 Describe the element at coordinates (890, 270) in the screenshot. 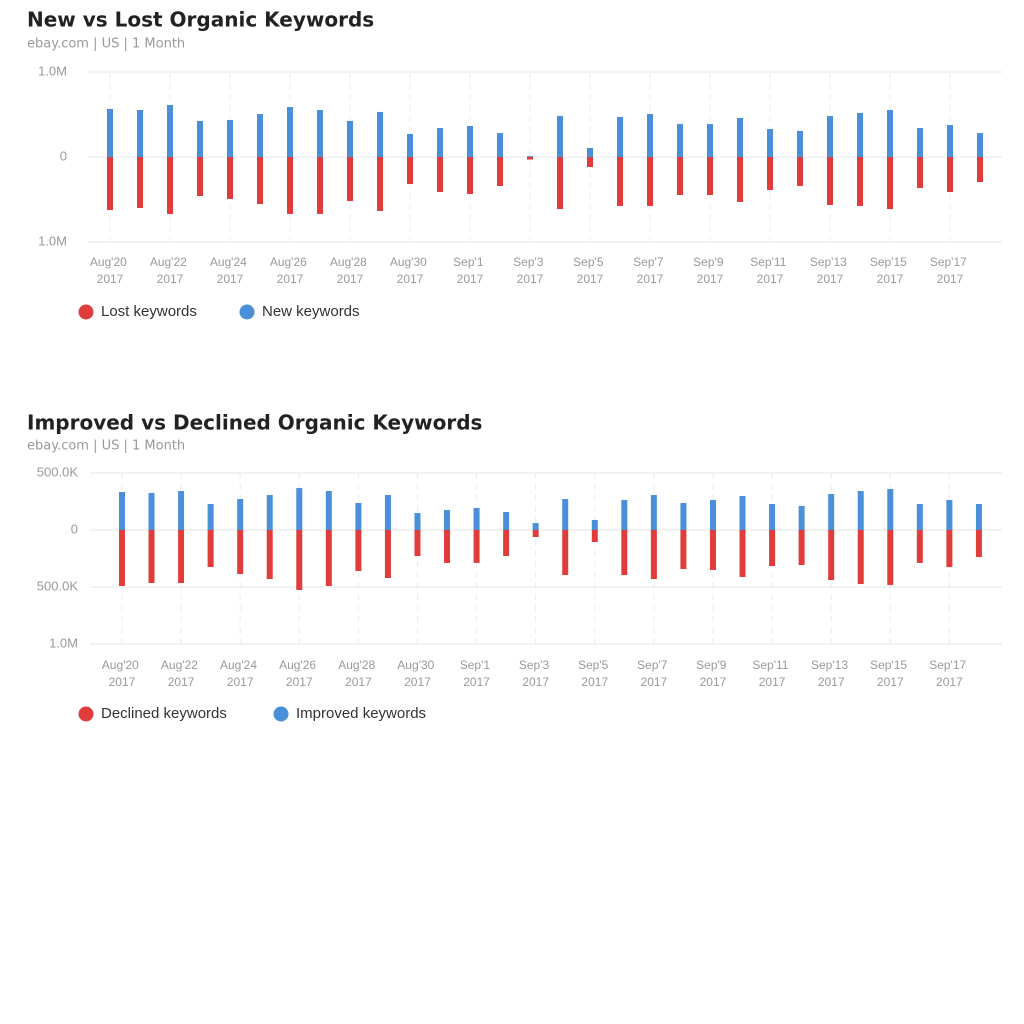

I see `x-tick-label: Sep'15 2017` at that location.